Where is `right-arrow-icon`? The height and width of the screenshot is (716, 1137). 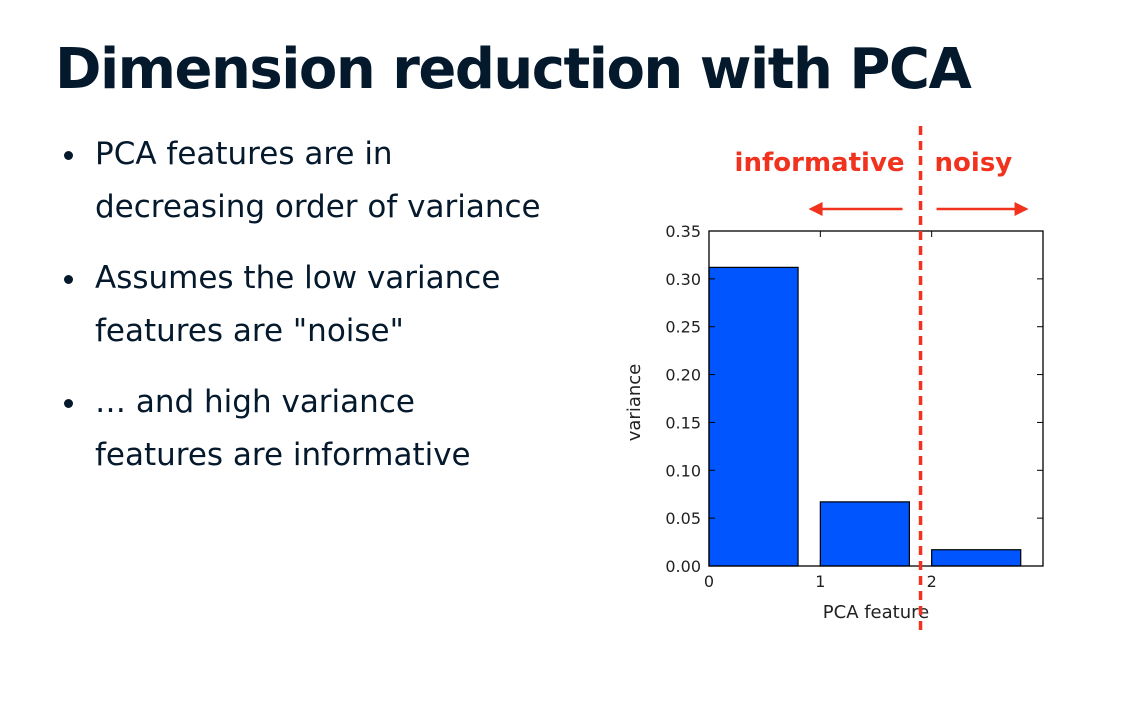
right-arrow-icon is located at coordinates (1021, 209).